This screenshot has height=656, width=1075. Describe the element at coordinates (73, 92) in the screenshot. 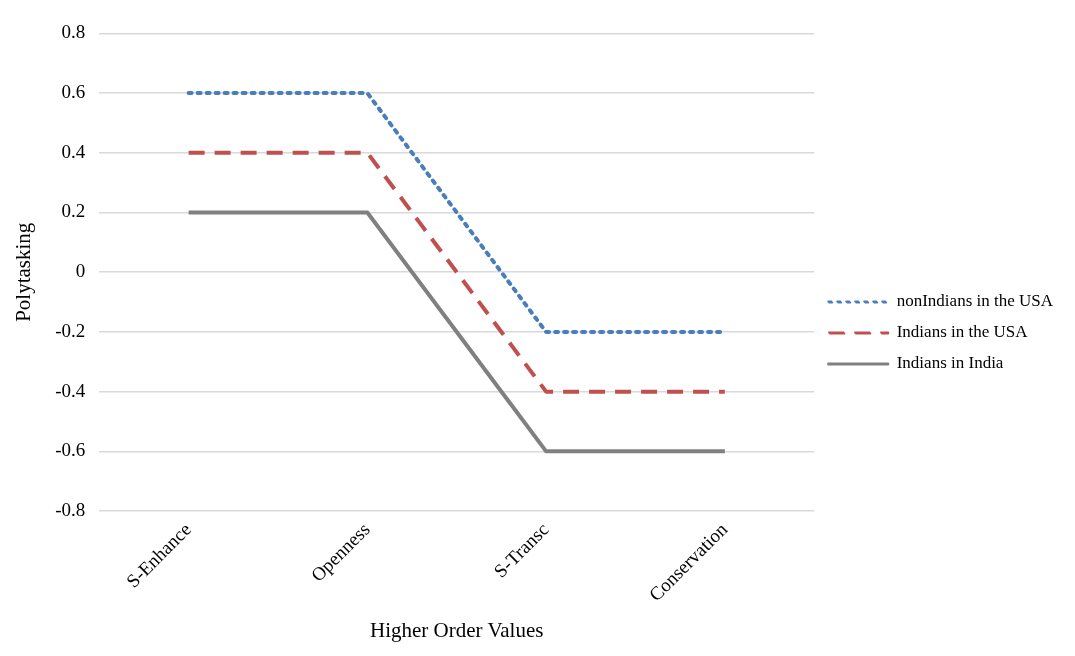

I see `y-tick-label: 0.6` at that location.